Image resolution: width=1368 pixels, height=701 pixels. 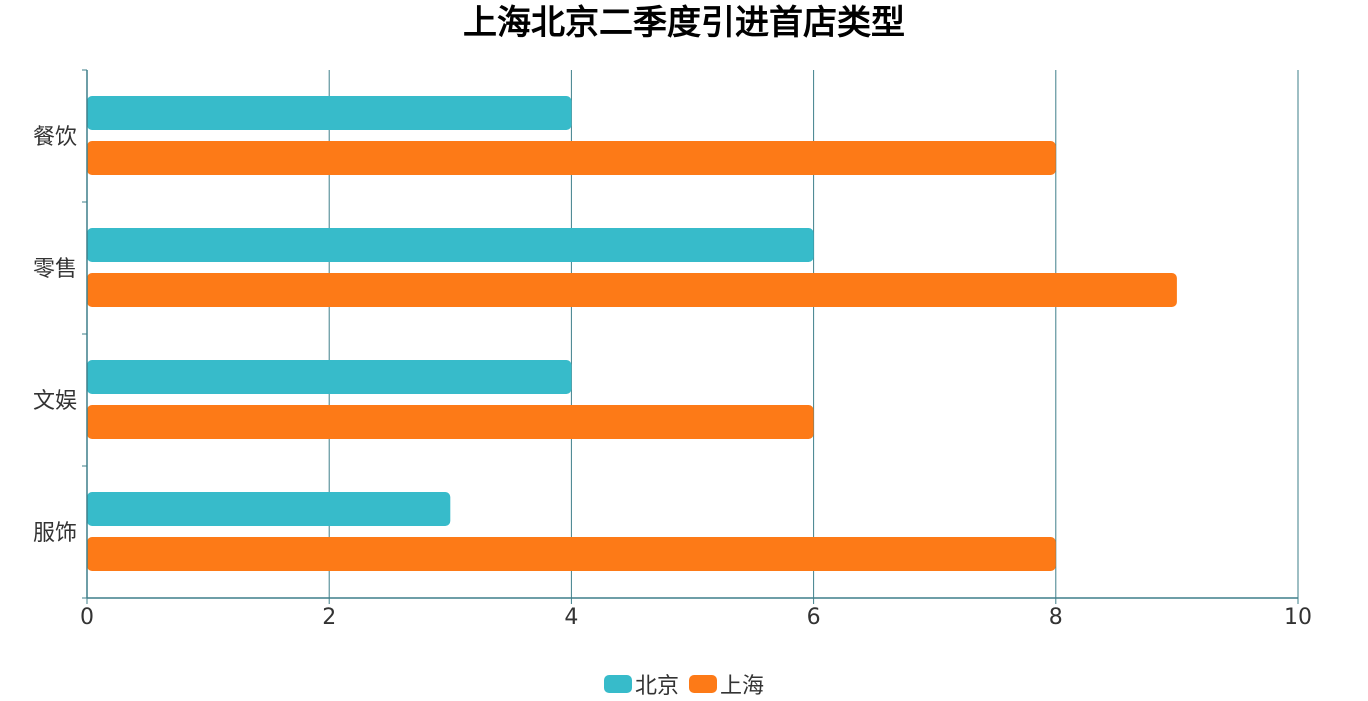 I want to click on legend-item-beijing: 北京, so click(x=641, y=684).